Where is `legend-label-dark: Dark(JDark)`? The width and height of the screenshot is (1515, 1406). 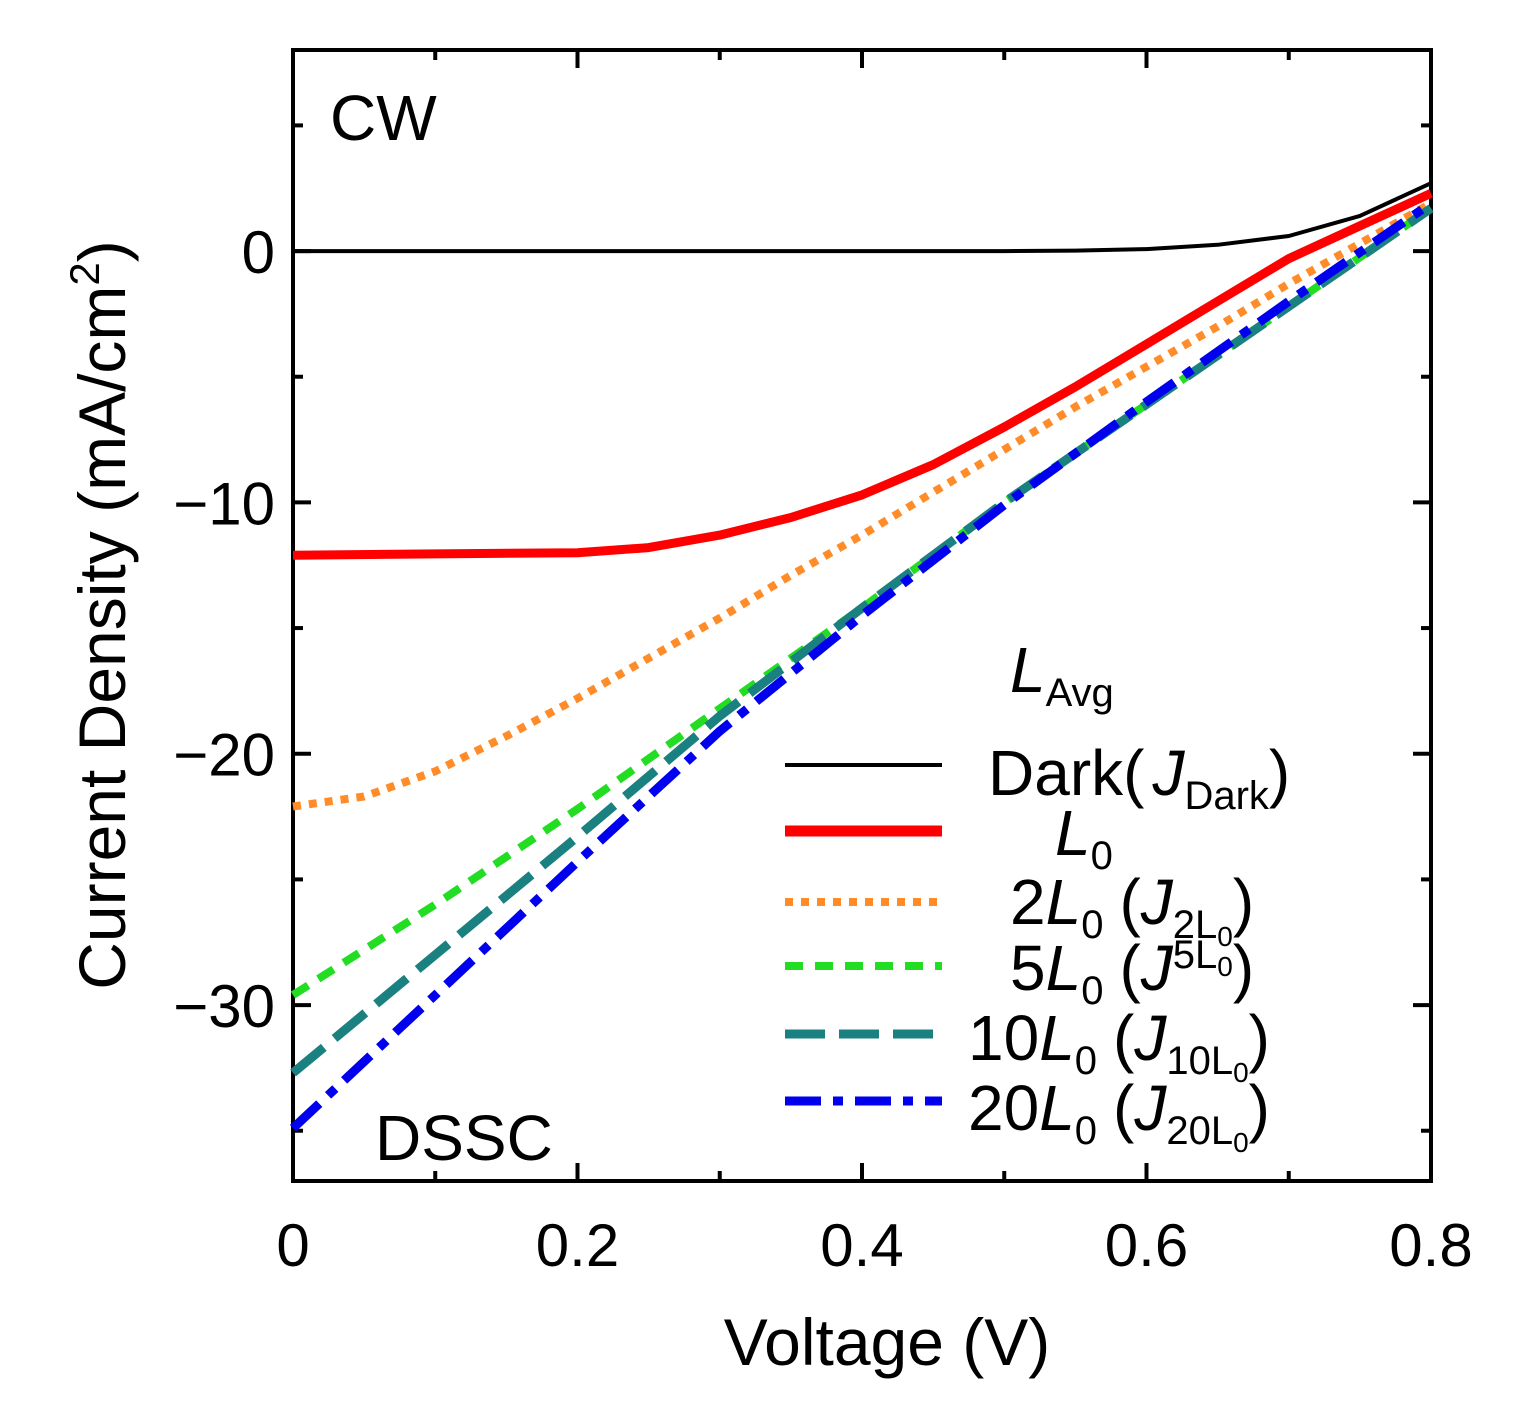 legend-label-dark: Dark(JDark) is located at coordinates (1139, 777).